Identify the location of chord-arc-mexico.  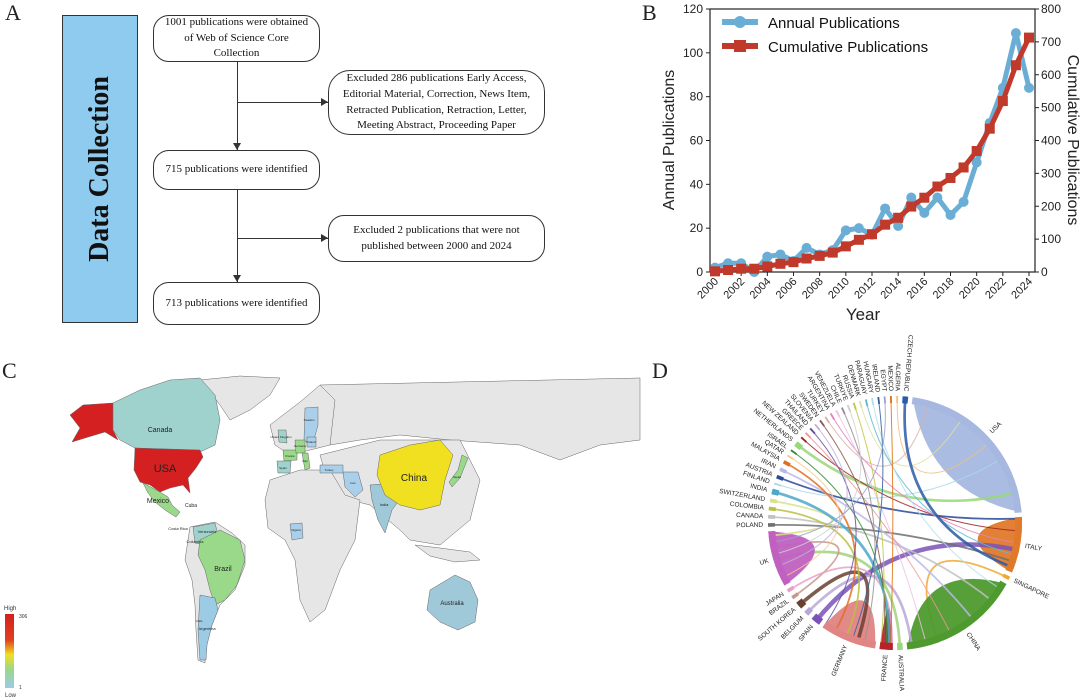
(891, 400).